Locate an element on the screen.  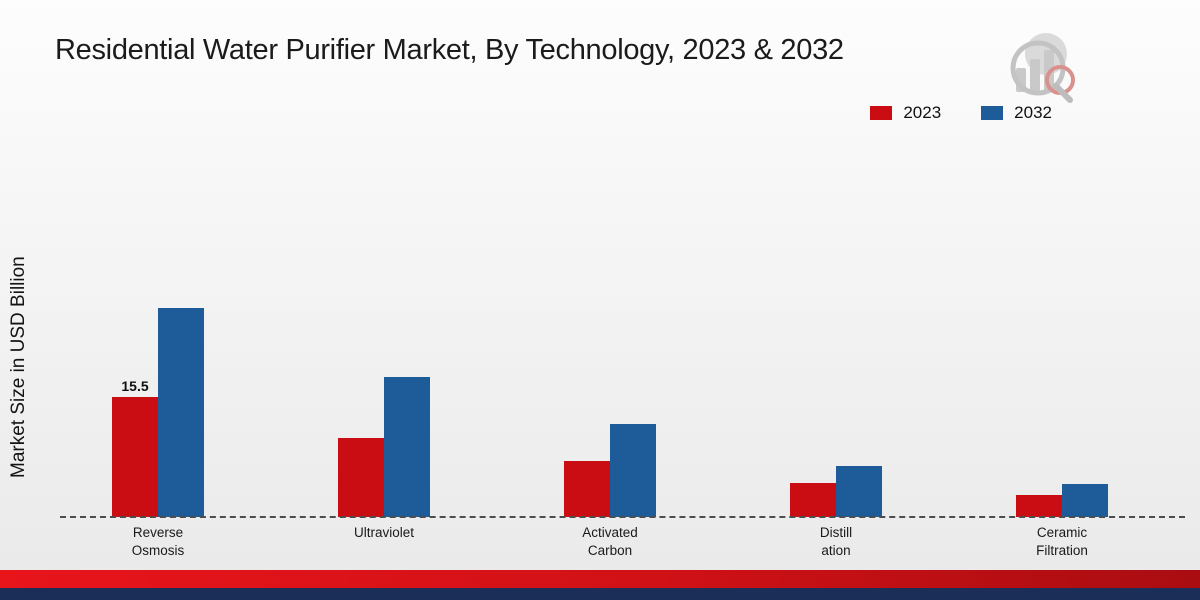
legend-item-2023: 2023 is located at coordinates (905, 113).